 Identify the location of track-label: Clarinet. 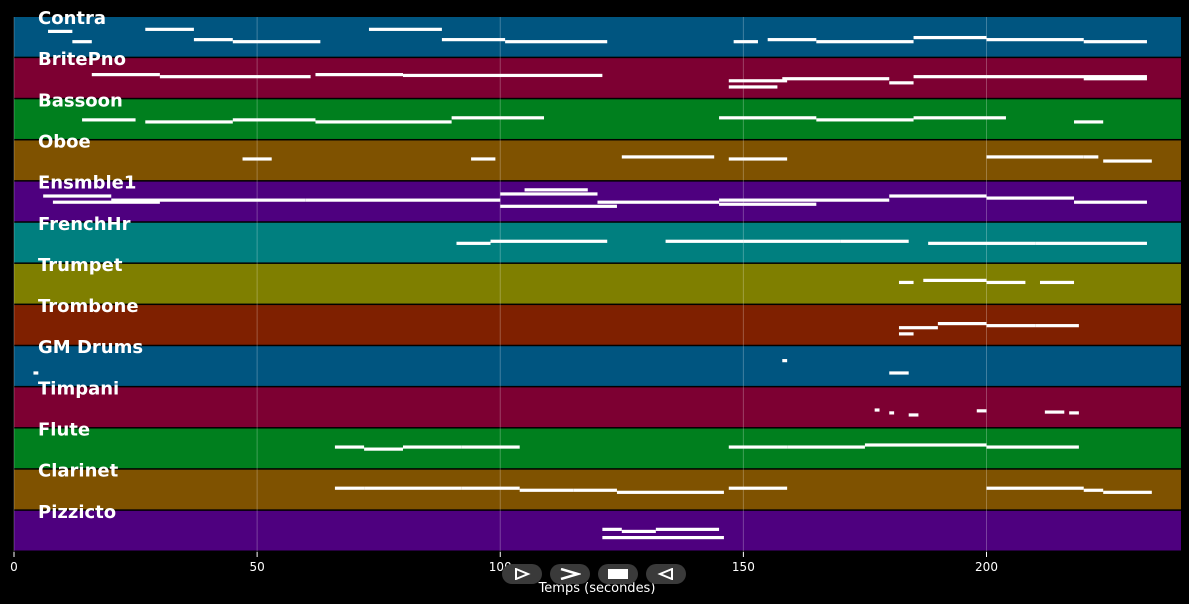
(78, 471).